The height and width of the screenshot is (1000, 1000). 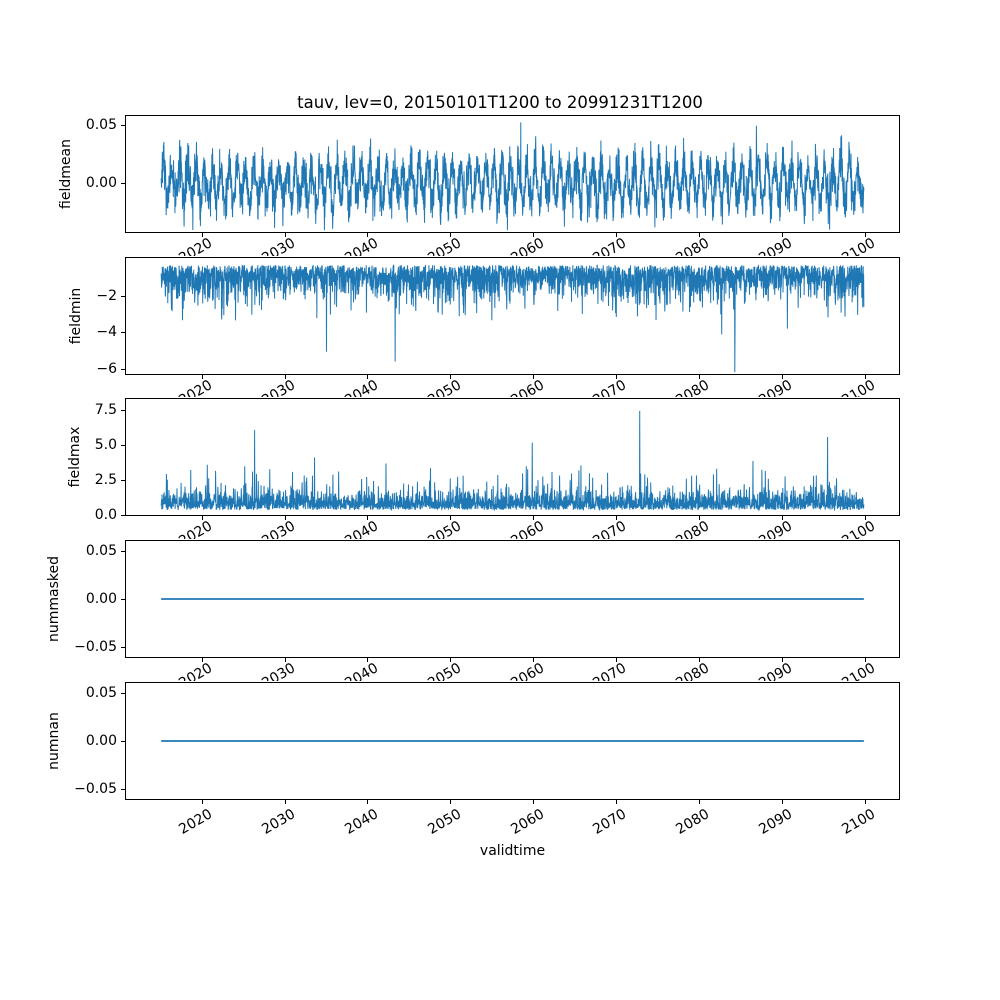 What do you see at coordinates (106, 368) in the screenshot?
I see `y-tick-label: −6` at bounding box center [106, 368].